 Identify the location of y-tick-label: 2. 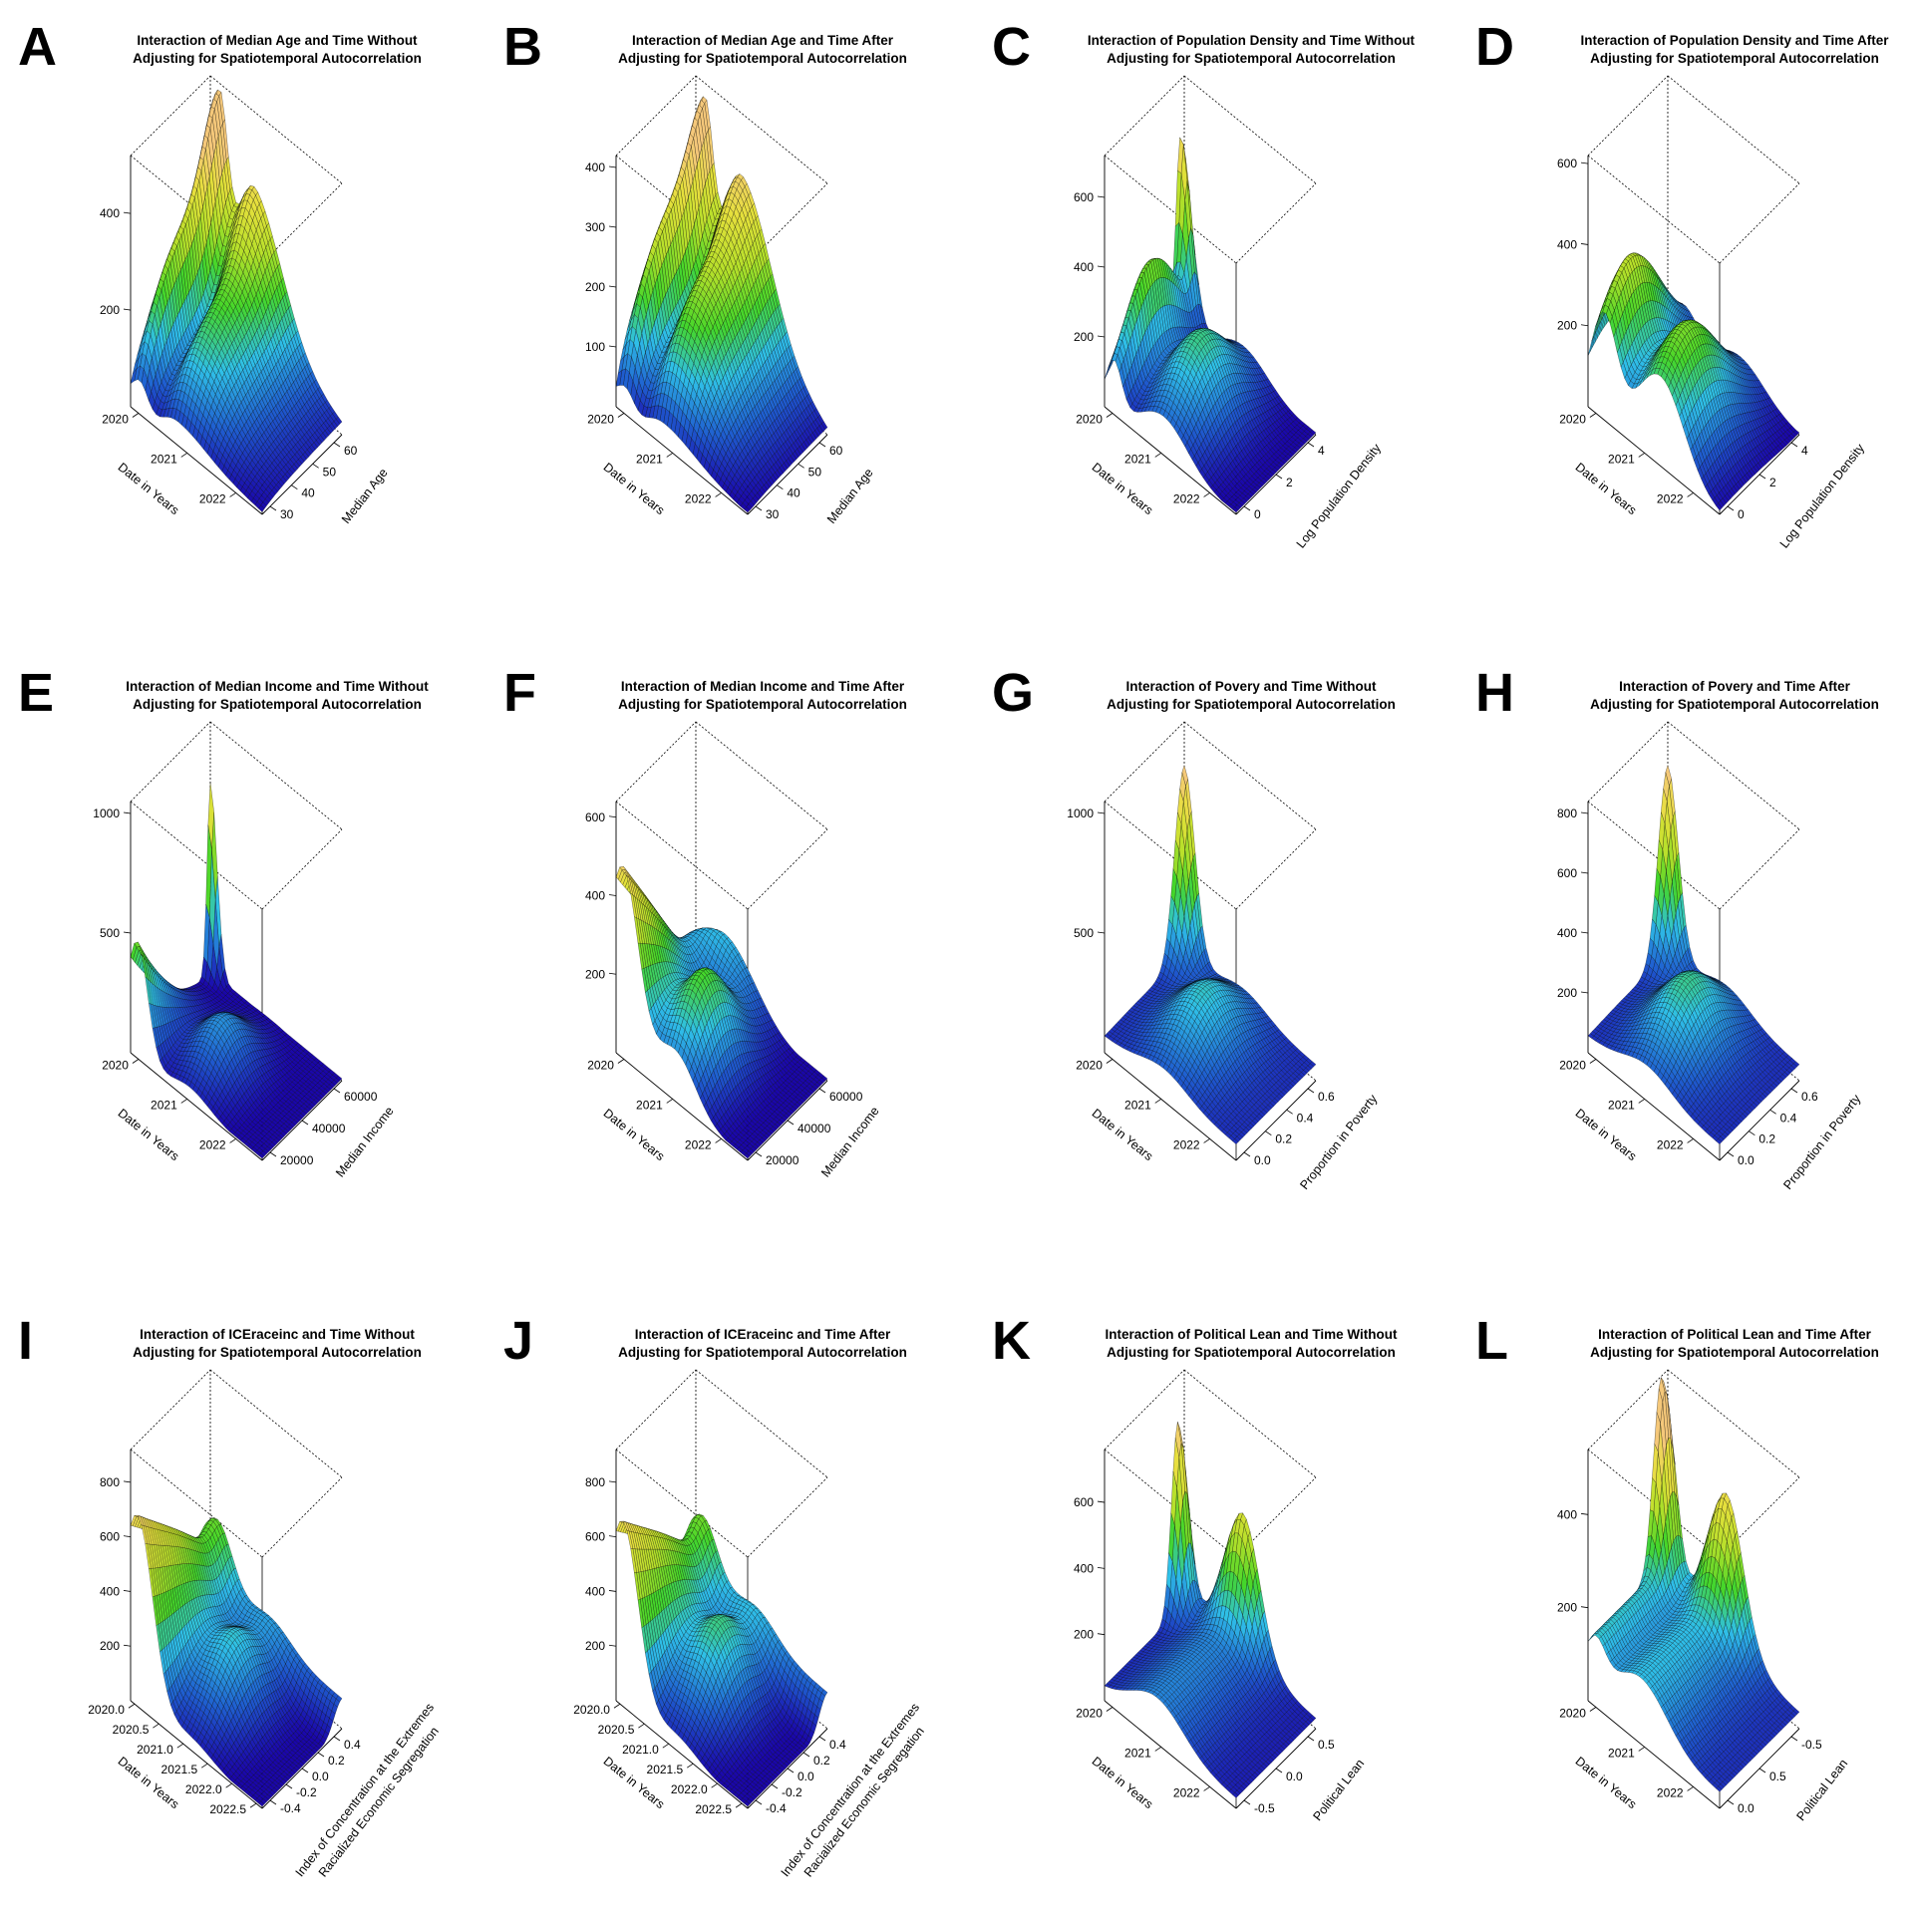
(1289, 482).